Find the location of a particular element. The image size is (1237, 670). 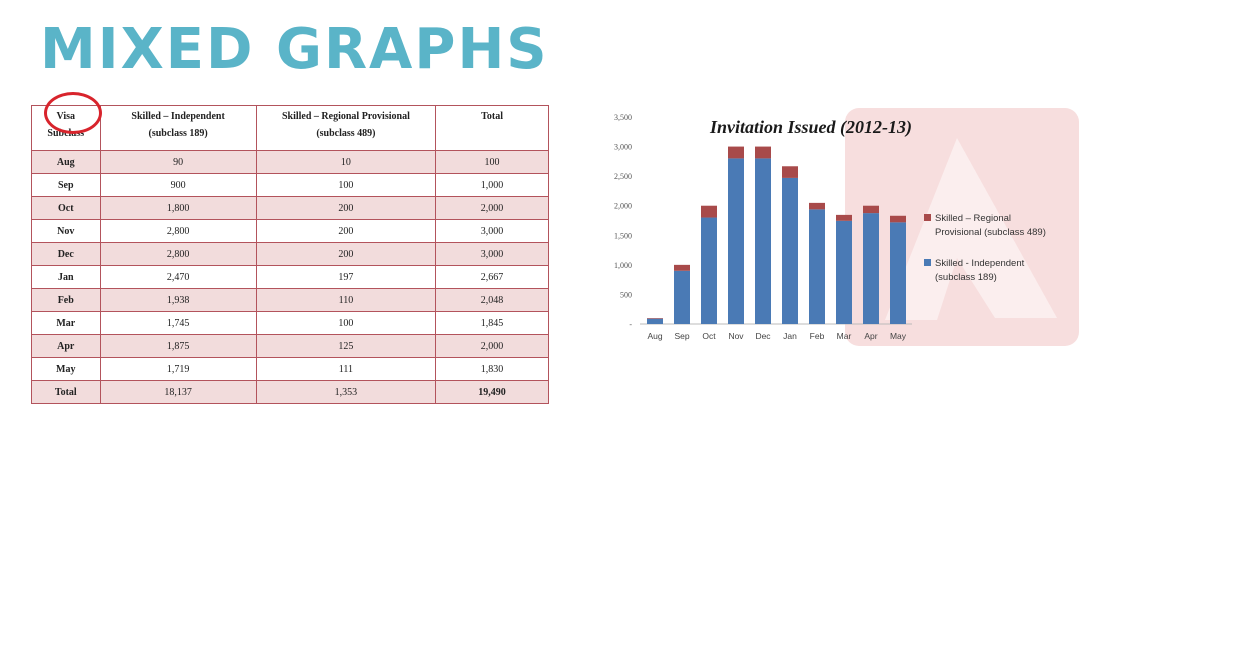

triangle-logo-icon is located at coordinates (971, 229).